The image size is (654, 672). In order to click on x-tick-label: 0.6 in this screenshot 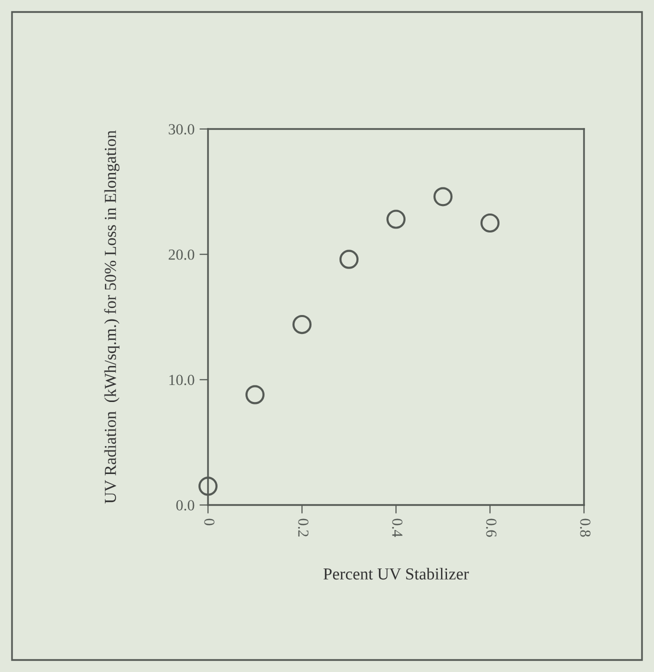, I will do `click(491, 527)`.